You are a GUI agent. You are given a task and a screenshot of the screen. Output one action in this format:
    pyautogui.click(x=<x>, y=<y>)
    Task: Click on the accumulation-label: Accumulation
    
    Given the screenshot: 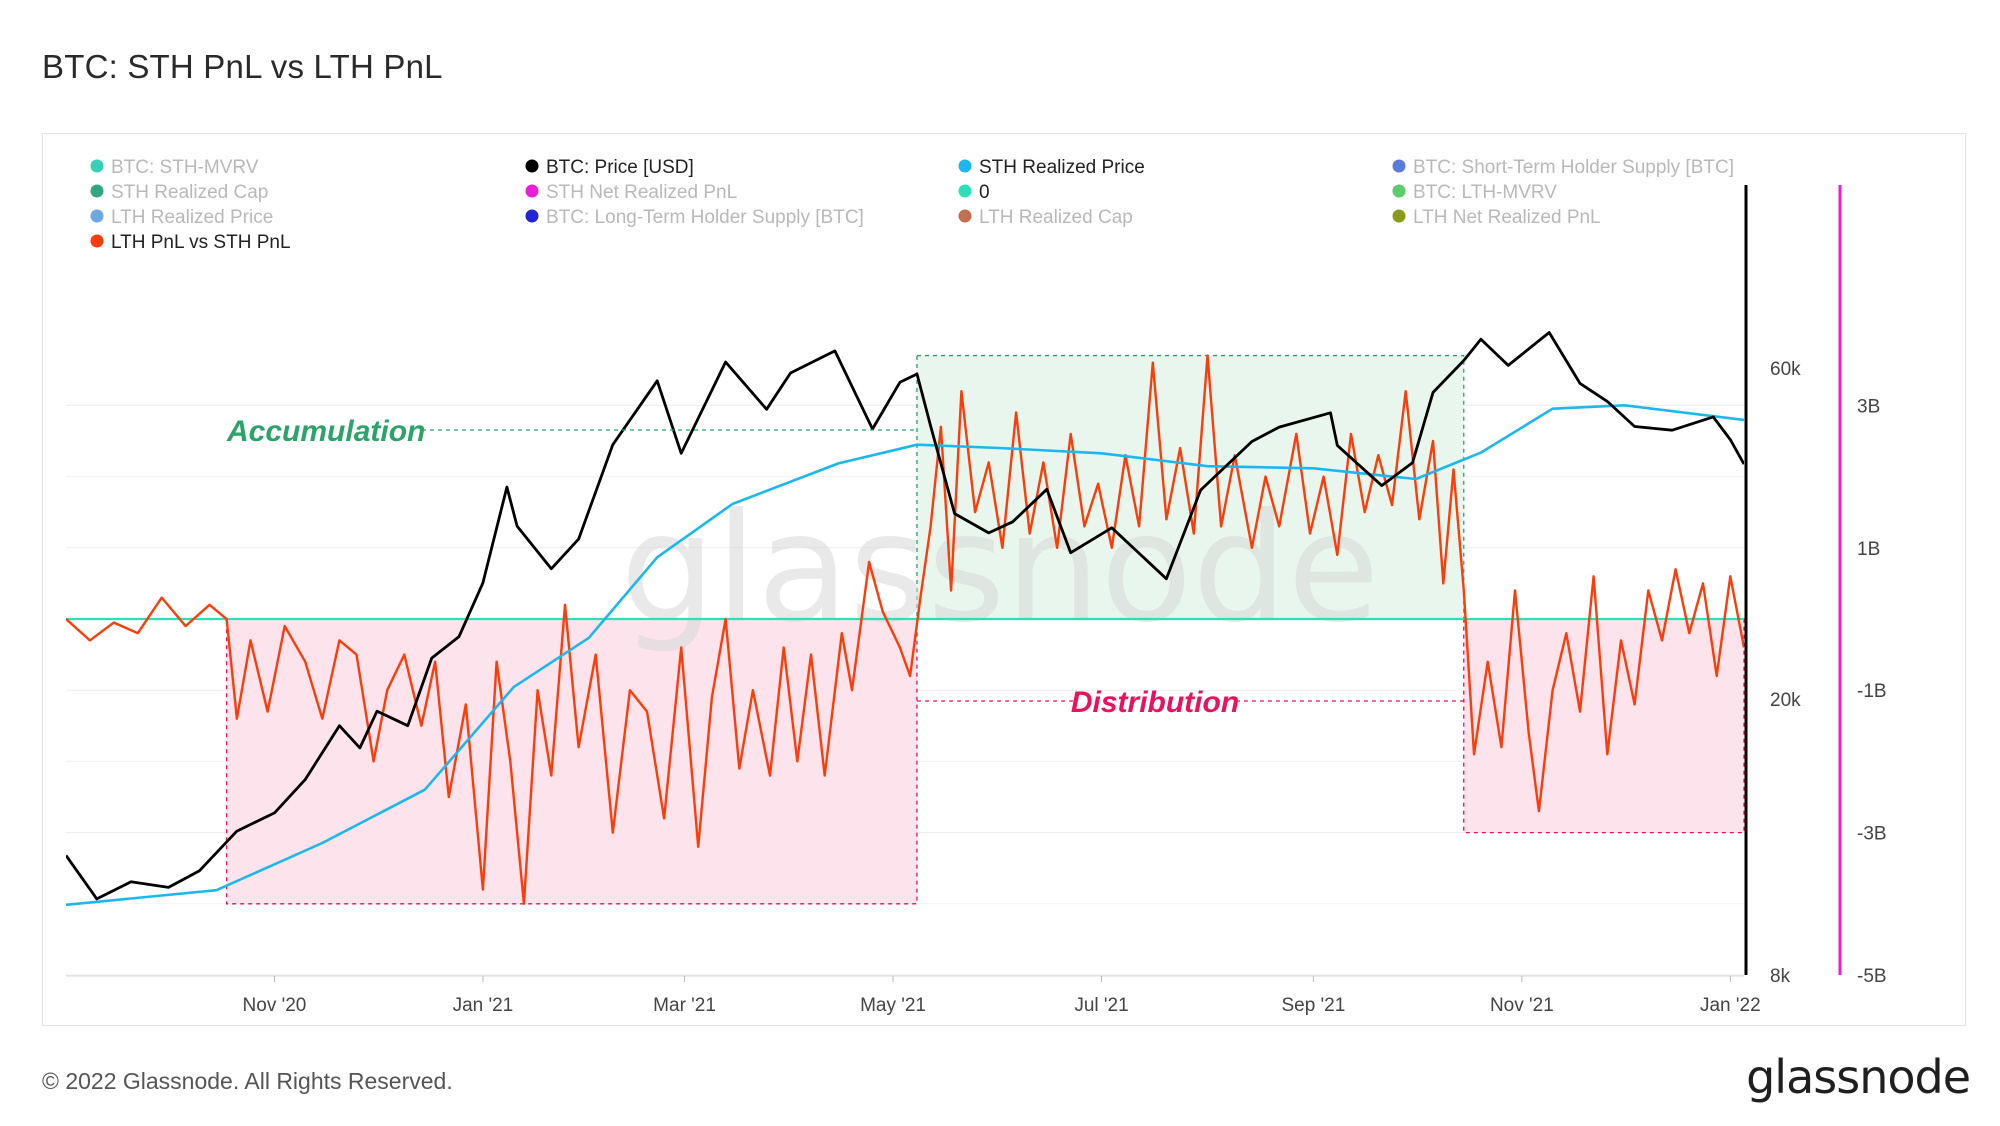 What is the action you would take?
    pyautogui.click(x=325, y=431)
    